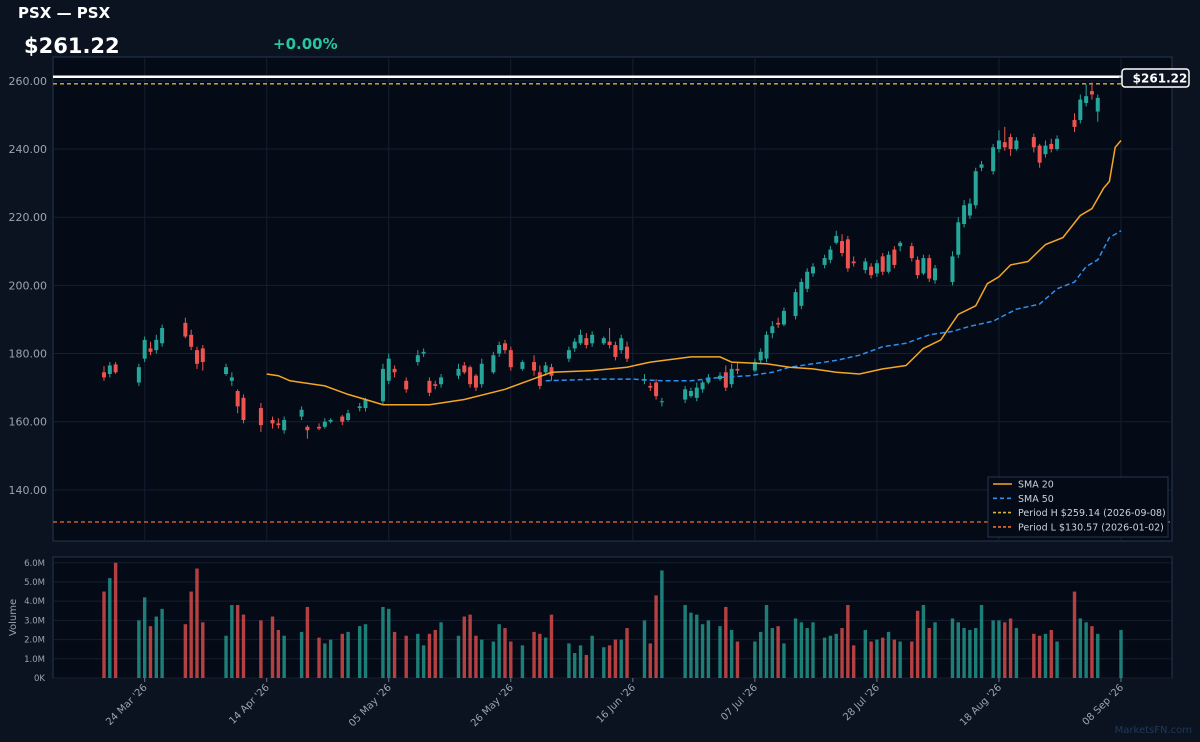 The height and width of the screenshot is (742, 1200). I want to click on price-tag-box, so click(1155, 78).